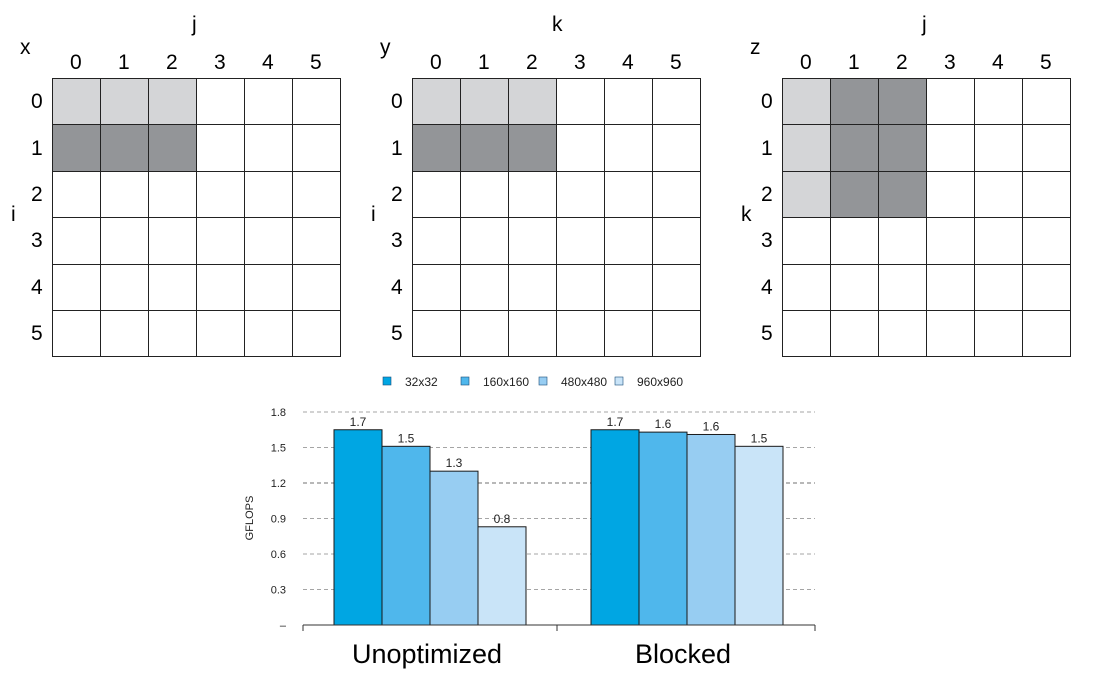 Image resolution: width=1098 pixels, height=698 pixels. What do you see at coordinates (397, 148) in the screenshot?
I see `row-index-label: 1` at bounding box center [397, 148].